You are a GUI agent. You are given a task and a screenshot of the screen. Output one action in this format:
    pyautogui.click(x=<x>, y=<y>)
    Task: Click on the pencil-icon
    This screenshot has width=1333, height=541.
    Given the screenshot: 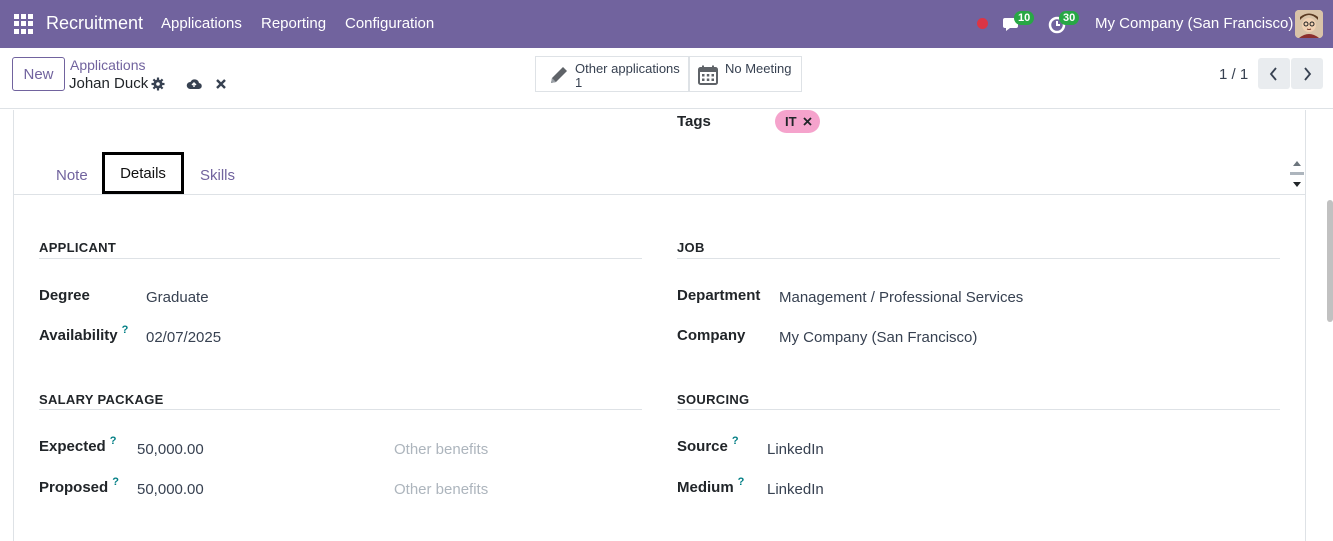 What is the action you would take?
    pyautogui.click(x=559, y=75)
    